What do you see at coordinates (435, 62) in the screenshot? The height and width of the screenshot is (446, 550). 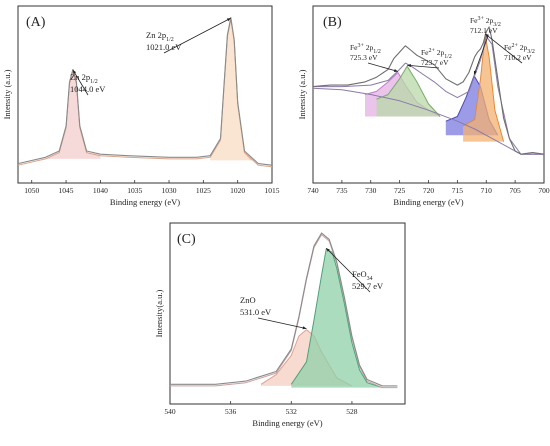 I see `peak-value: 723.7 eV` at bounding box center [435, 62].